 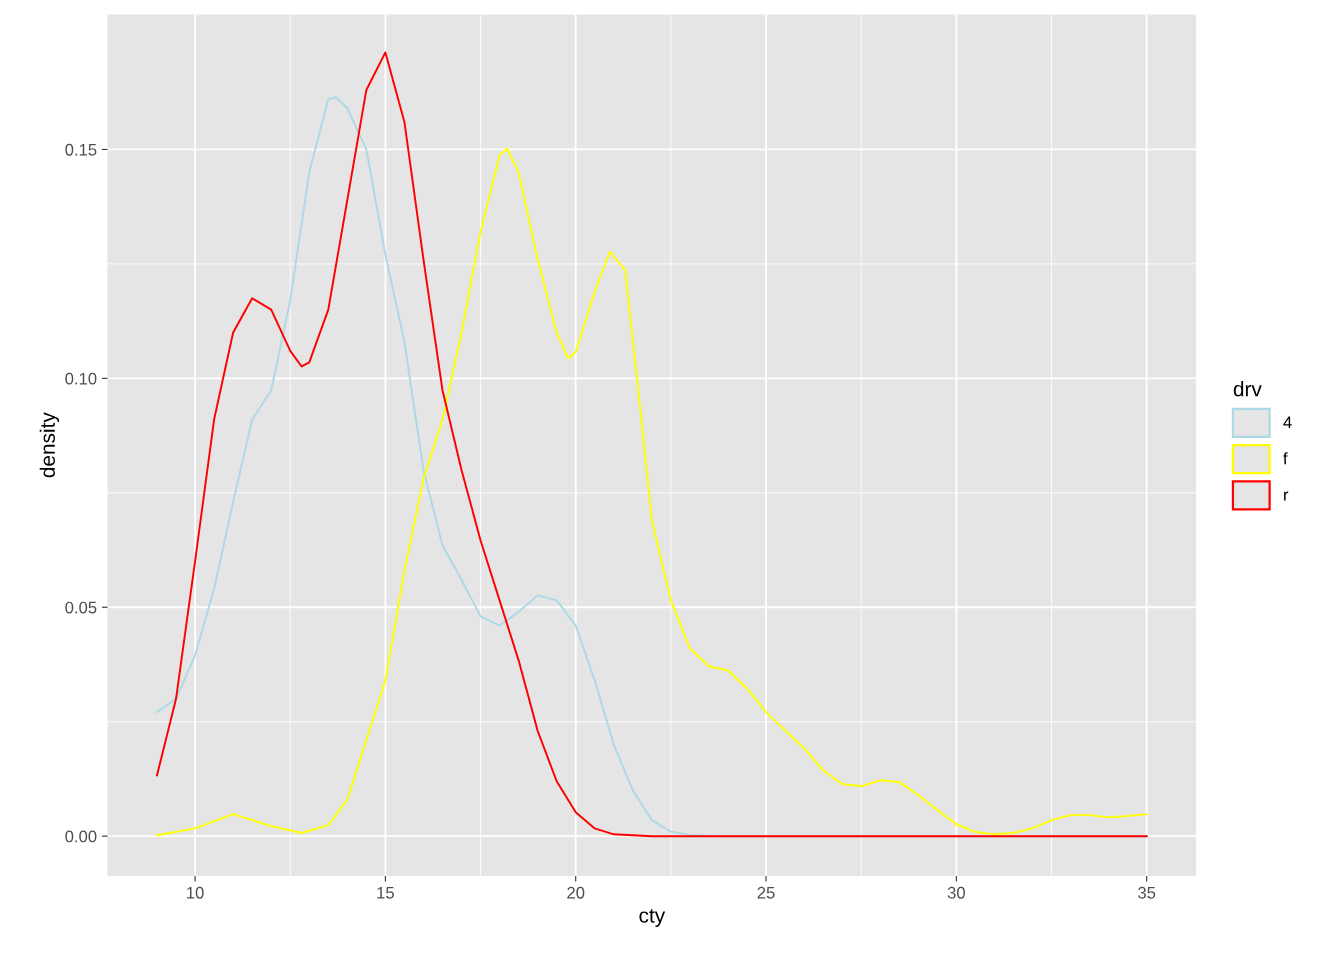 I want to click on x-tick-label: 35, so click(x=1147, y=892).